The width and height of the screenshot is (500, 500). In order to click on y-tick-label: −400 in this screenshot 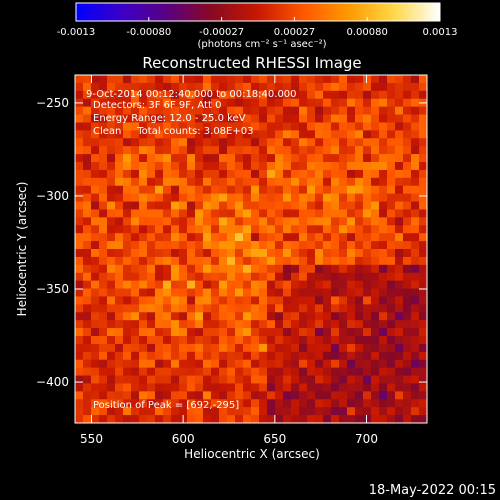, I will do `click(52, 382)`.